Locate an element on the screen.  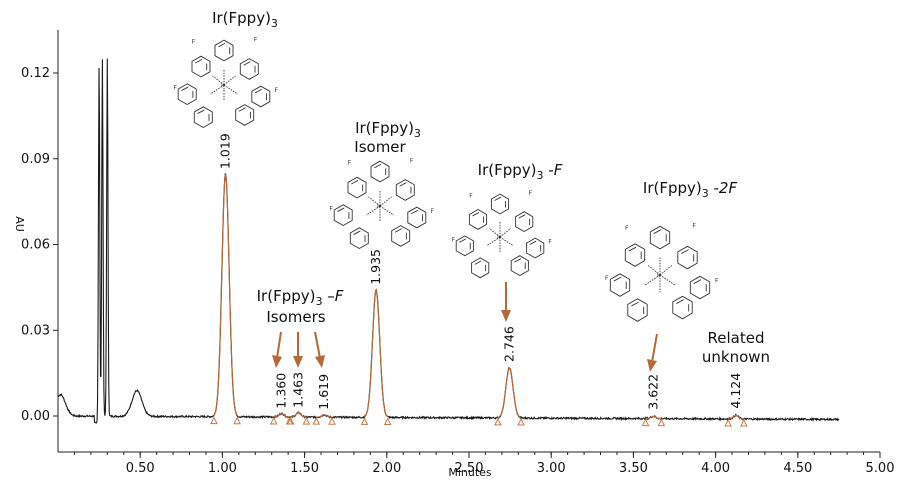
svg-text: Ir(Fppy)3 -F is located at coordinates (520, 171).